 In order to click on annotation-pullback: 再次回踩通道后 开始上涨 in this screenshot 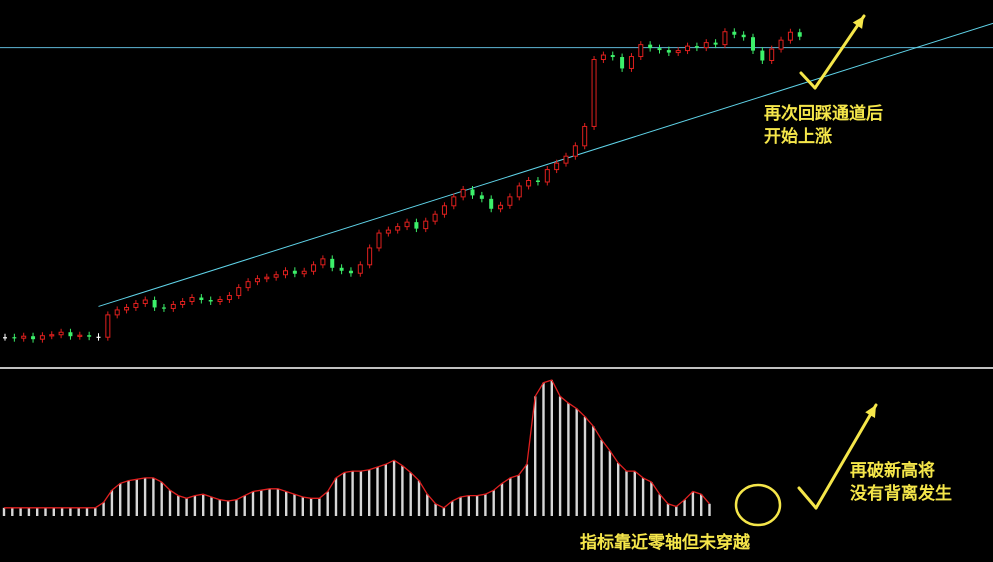, I will do `click(823, 126)`.